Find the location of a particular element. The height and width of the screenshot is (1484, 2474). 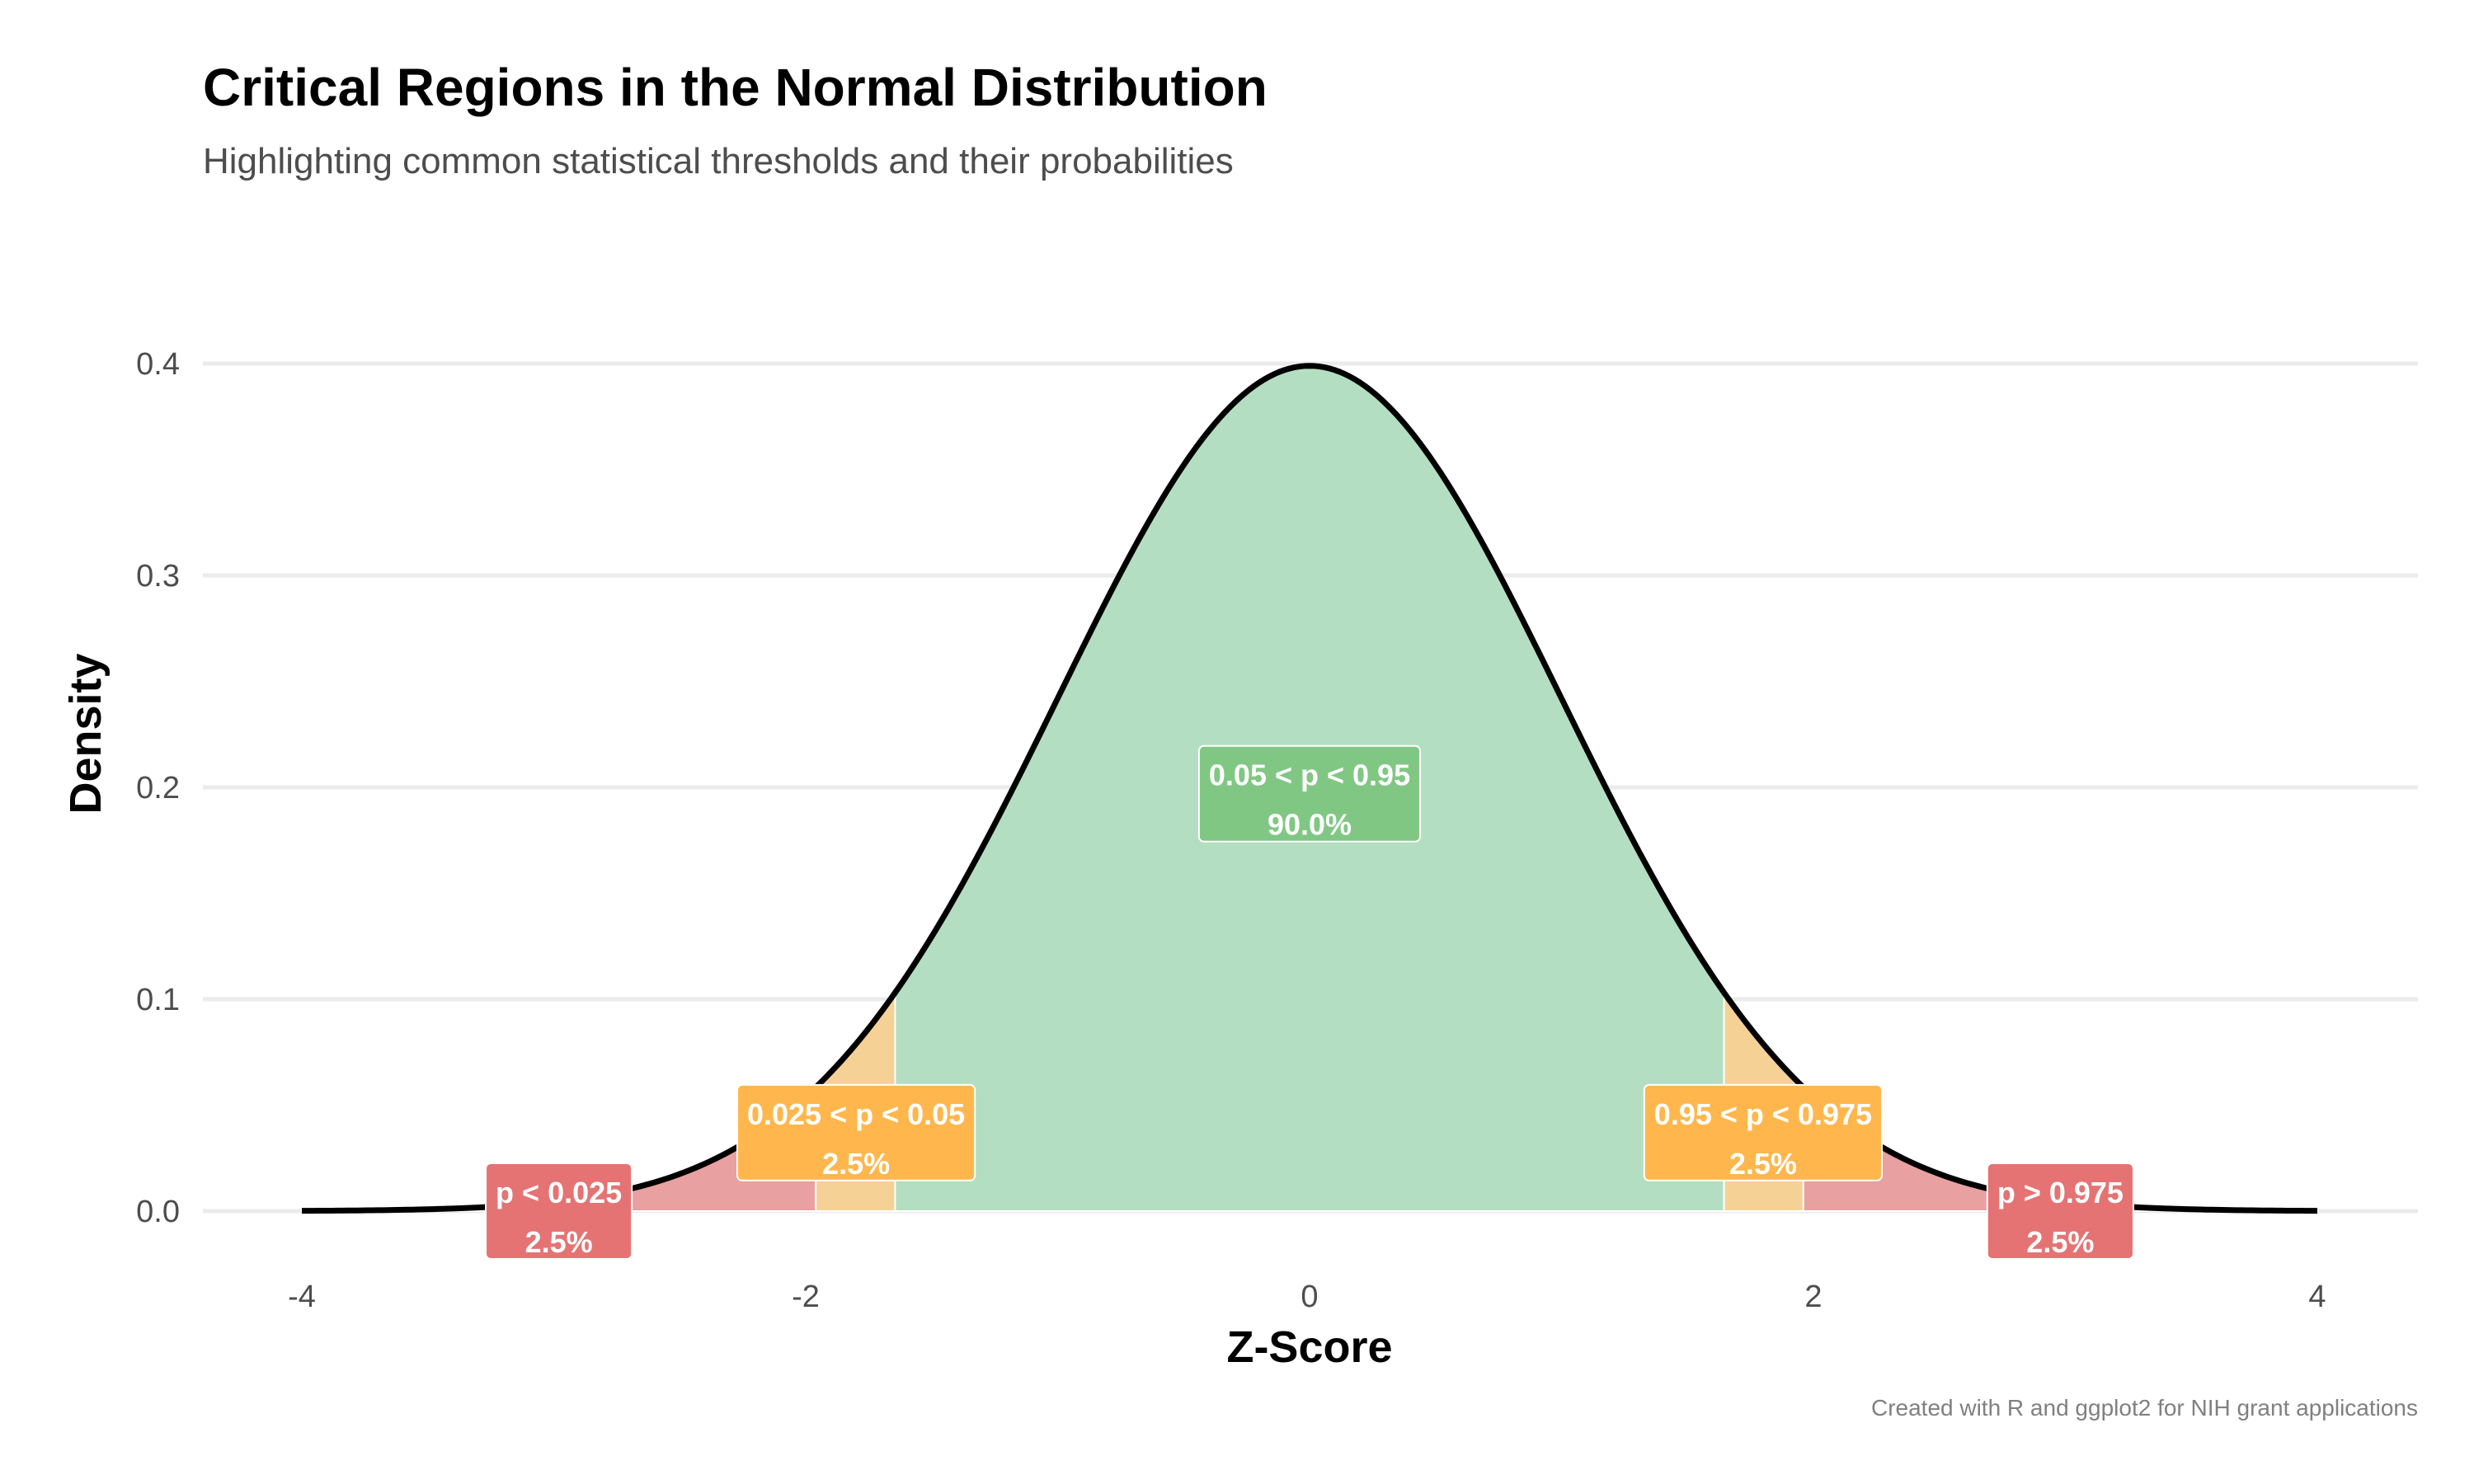

region-label-3: 0.05 < p < 0.95 90.0% is located at coordinates (1309, 793).